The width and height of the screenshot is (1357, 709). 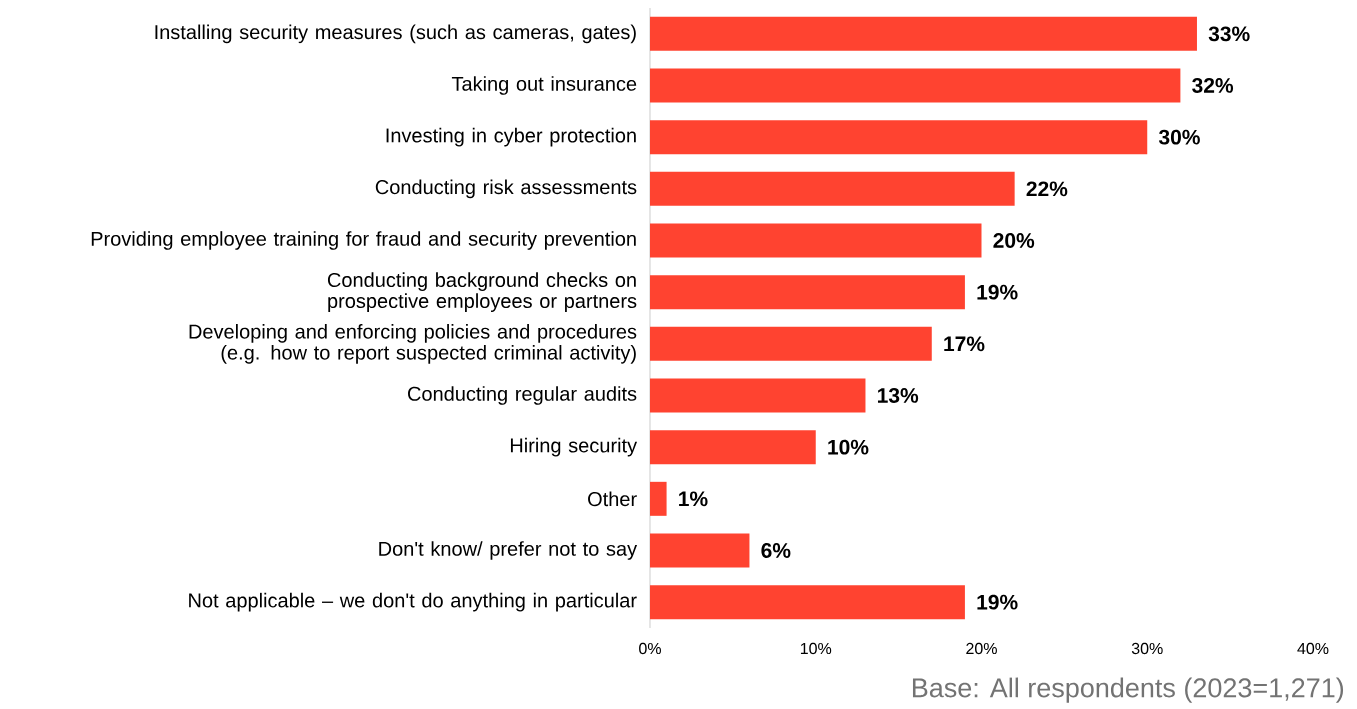 I want to click on x-tick-label: 0%, so click(x=650, y=648).